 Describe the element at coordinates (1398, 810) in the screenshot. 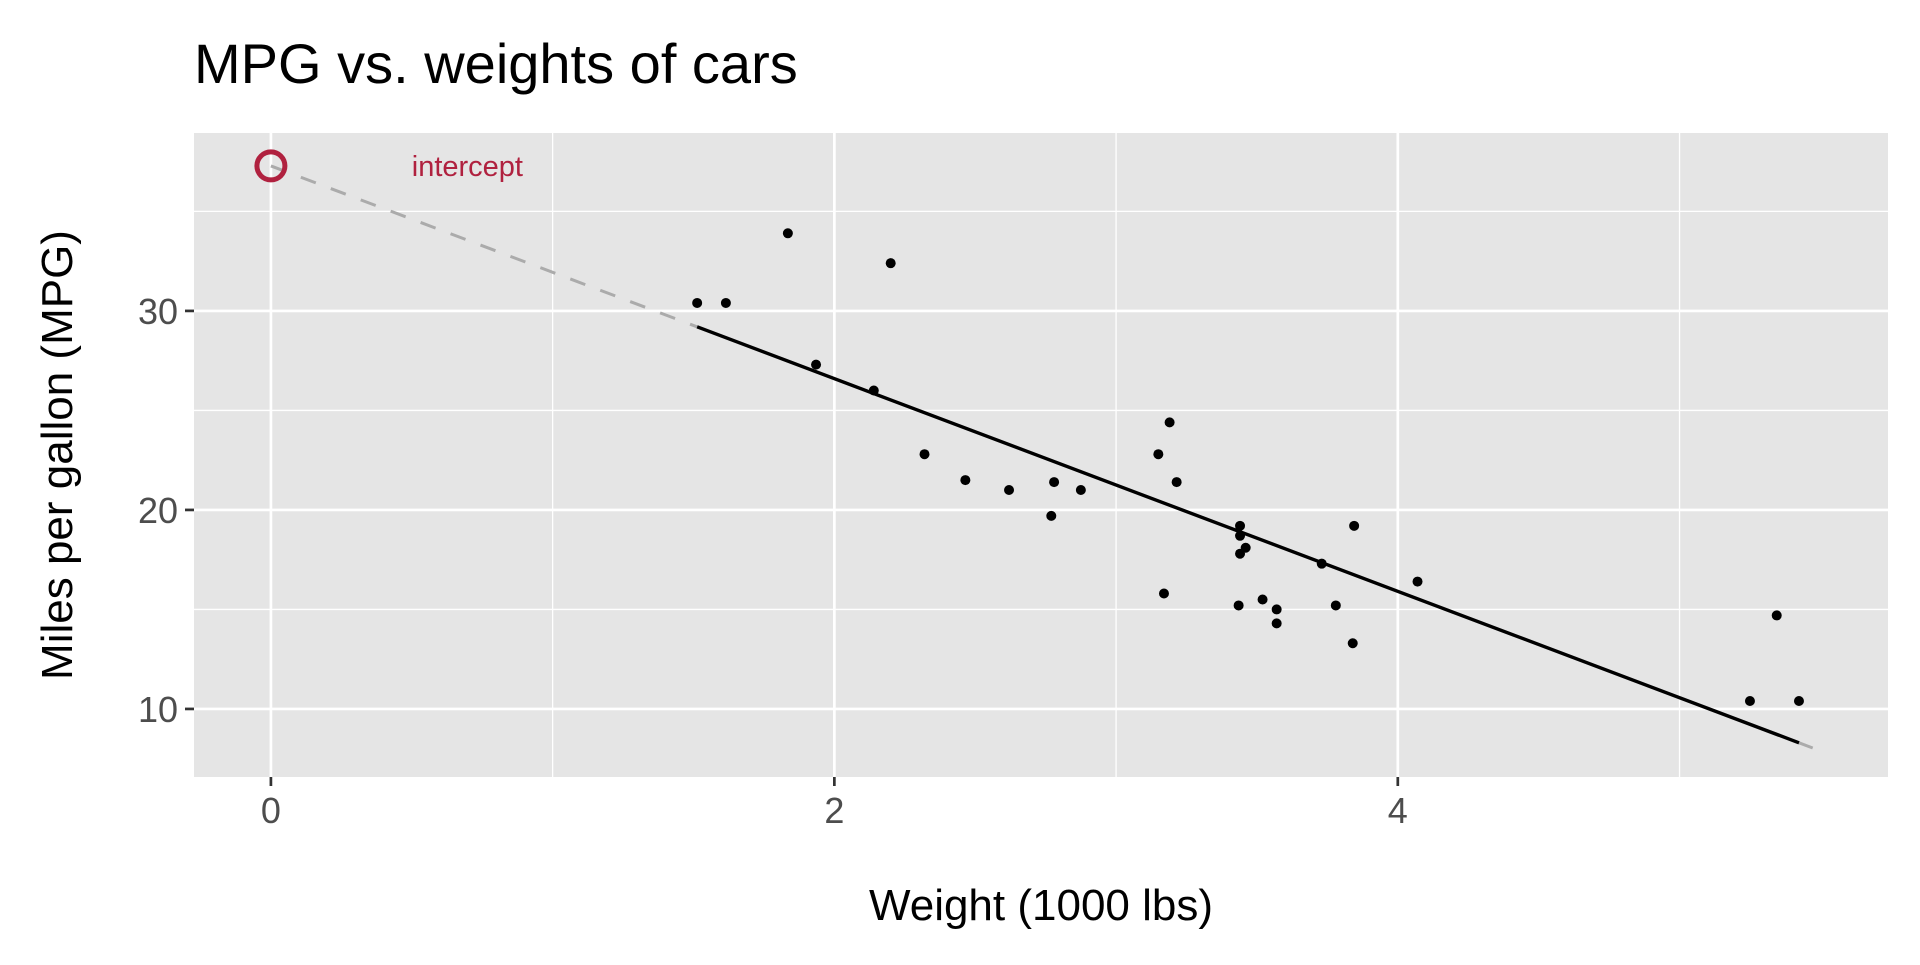

I see `x-tick-label: 4` at that location.